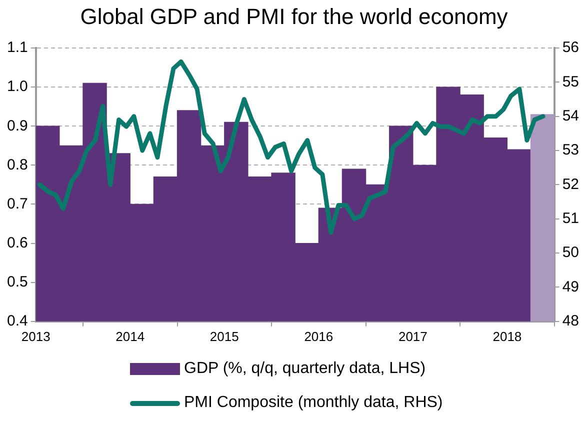 The height and width of the screenshot is (430, 588). What do you see at coordinates (571, 150) in the screenshot?
I see `y2-tick-label: 53` at bounding box center [571, 150].